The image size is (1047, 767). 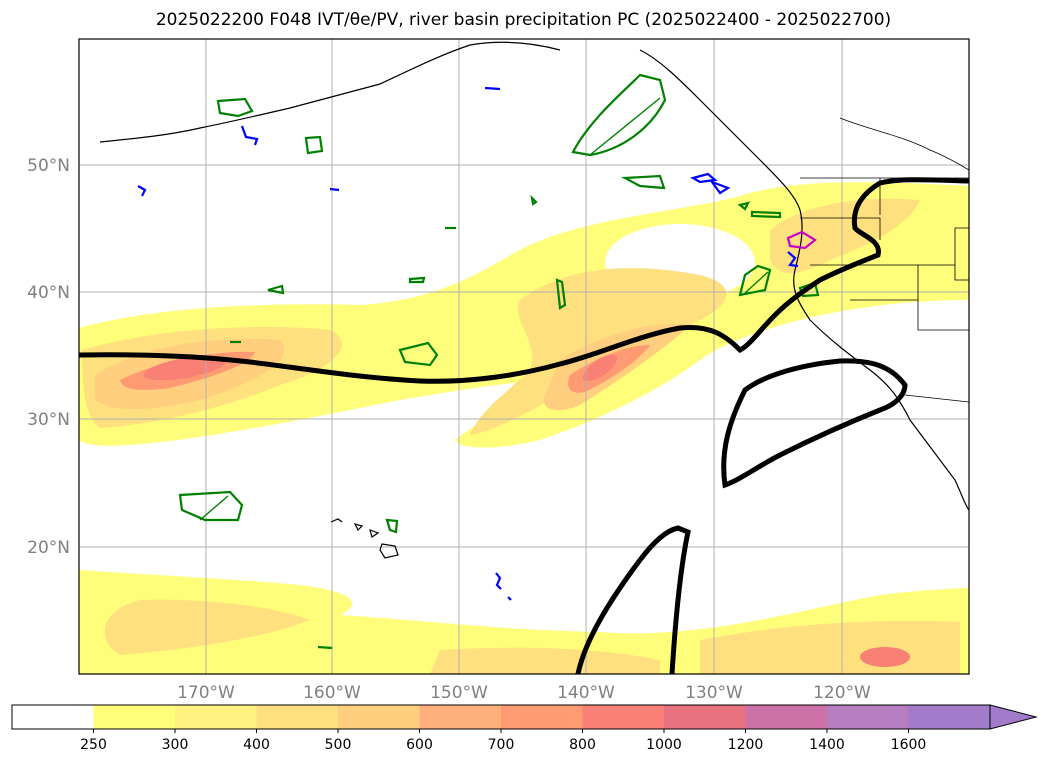 I want to click on hawaii-islands, so click(x=364, y=538).